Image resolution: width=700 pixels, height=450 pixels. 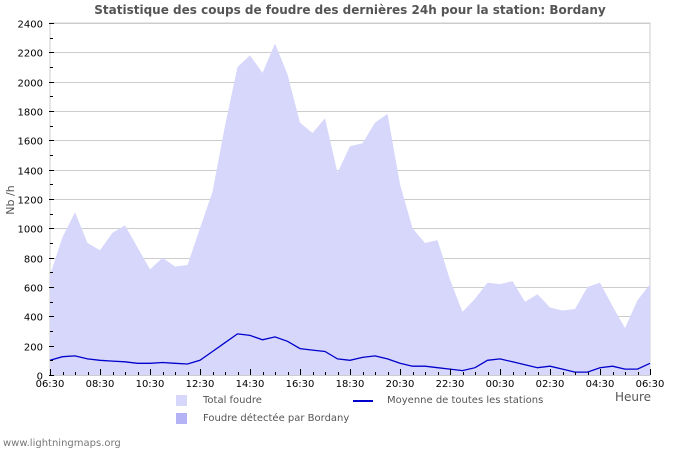 I want to click on x-tick-label: 16:30, so click(x=300, y=384).